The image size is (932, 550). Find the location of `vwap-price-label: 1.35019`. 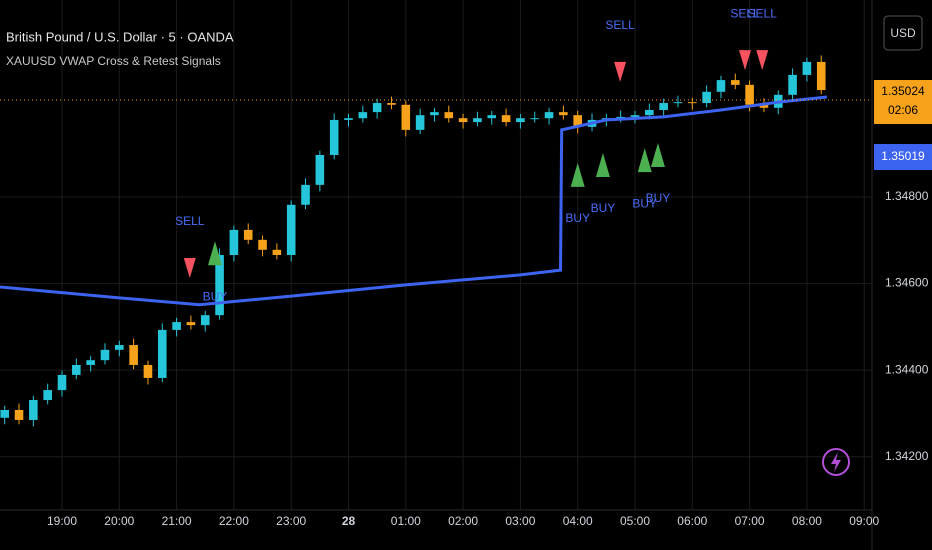

vwap-price-label: 1.35019 is located at coordinates (903, 156).